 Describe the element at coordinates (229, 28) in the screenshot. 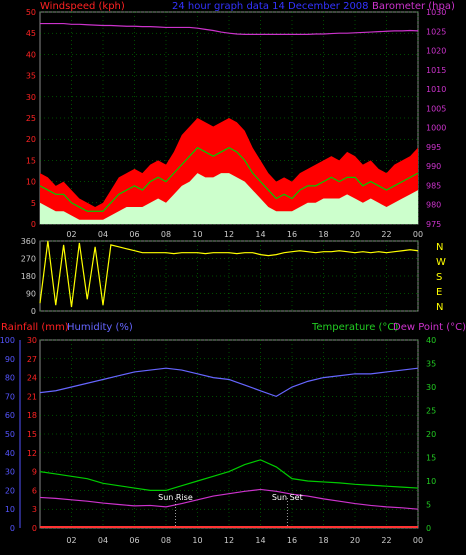

I see `barometer-line` at that location.